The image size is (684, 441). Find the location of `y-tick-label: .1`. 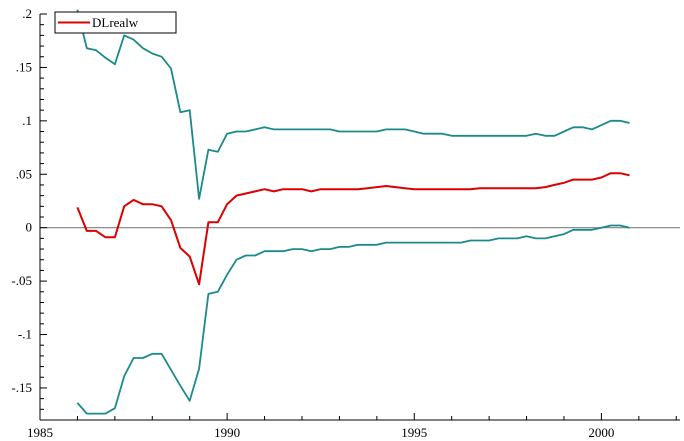

y-tick-label: .1 is located at coordinates (27, 120).